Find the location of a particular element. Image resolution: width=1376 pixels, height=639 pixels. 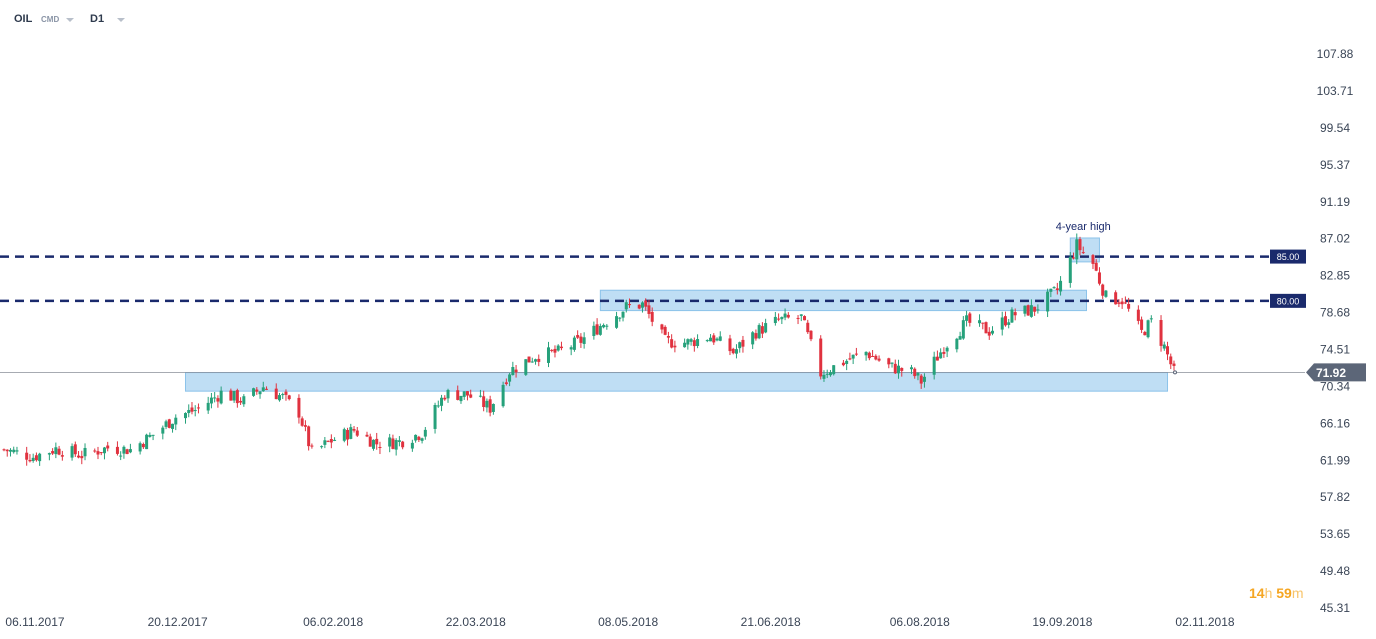

symbol-label: OIL is located at coordinates (23, 19).